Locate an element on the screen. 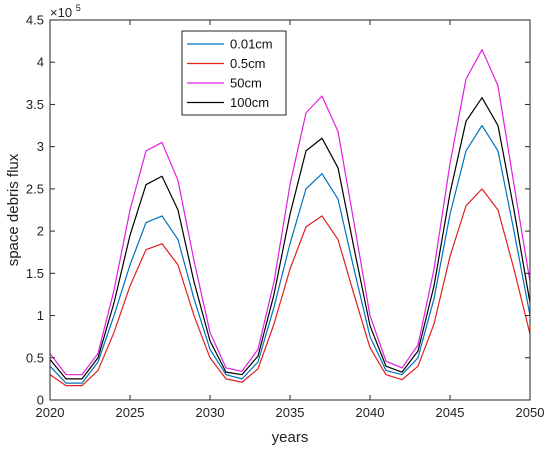 The height and width of the screenshot is (450, 550). x-tick-label: 2045 is located at coordinates (450, 412).